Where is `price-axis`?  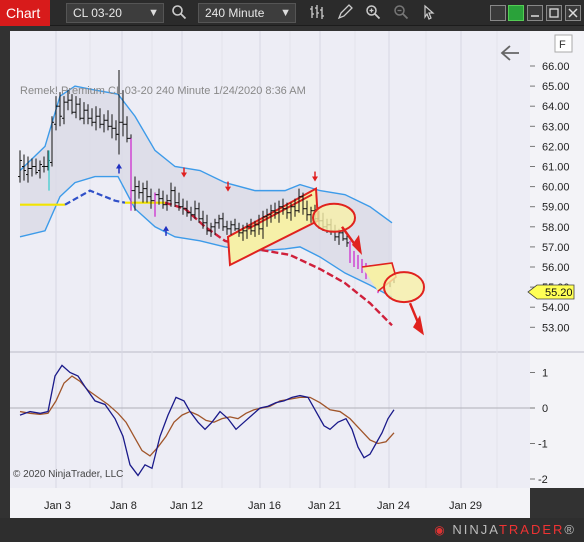
price-axis is located at coordinates (557, 259).